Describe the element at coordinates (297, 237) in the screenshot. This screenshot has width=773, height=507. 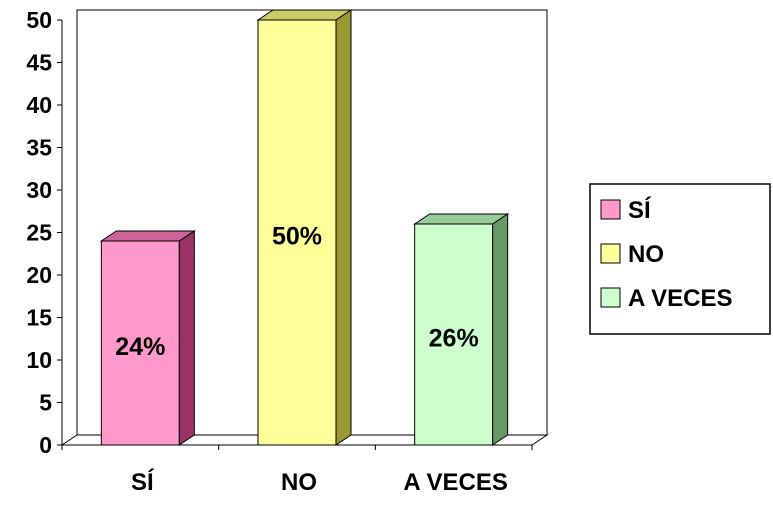
I see `bar-data-label: 50%` at that location.